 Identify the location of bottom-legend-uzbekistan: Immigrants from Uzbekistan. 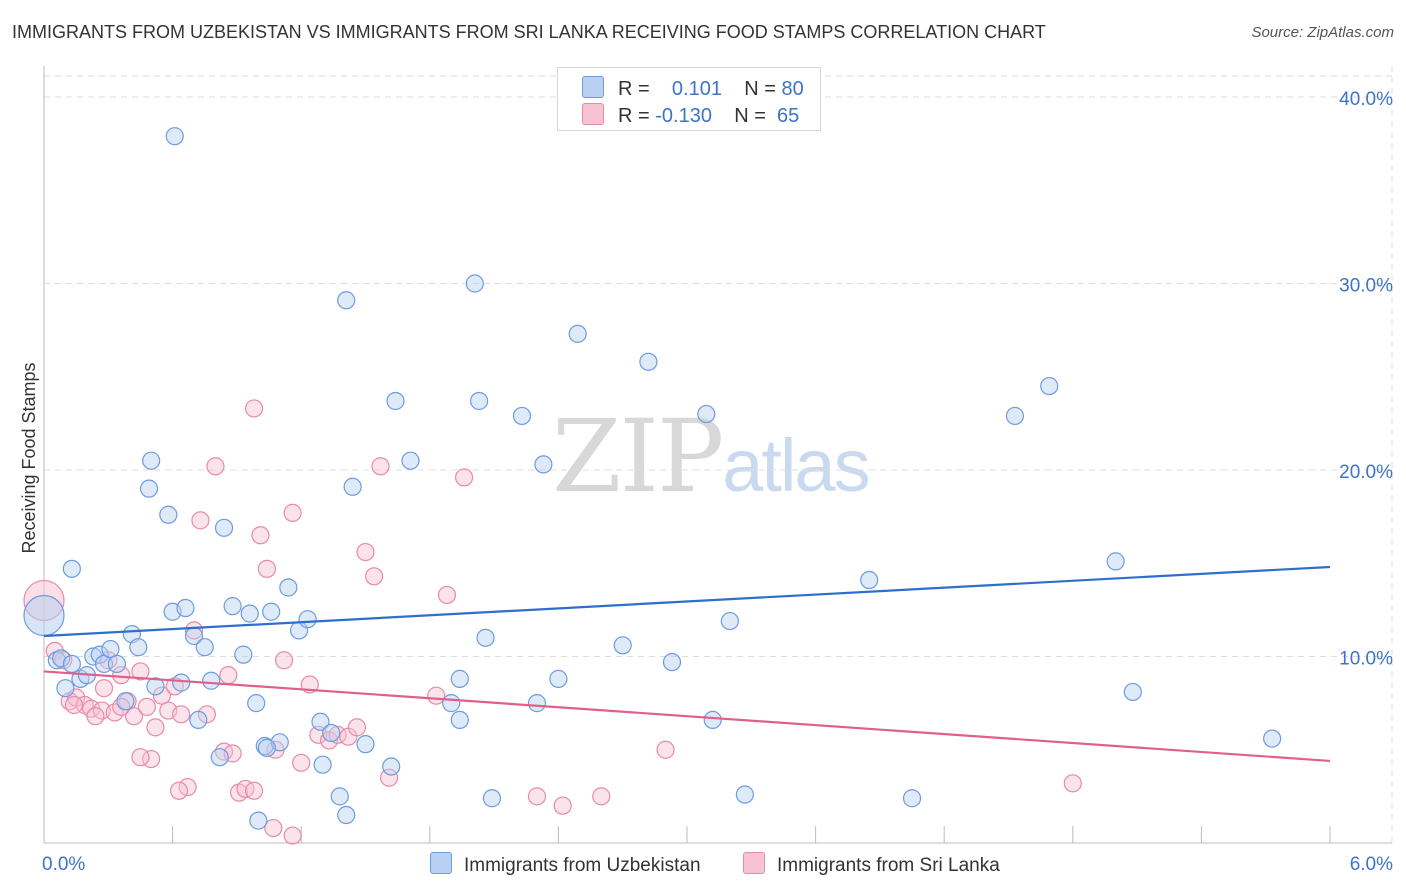
(565, 864).